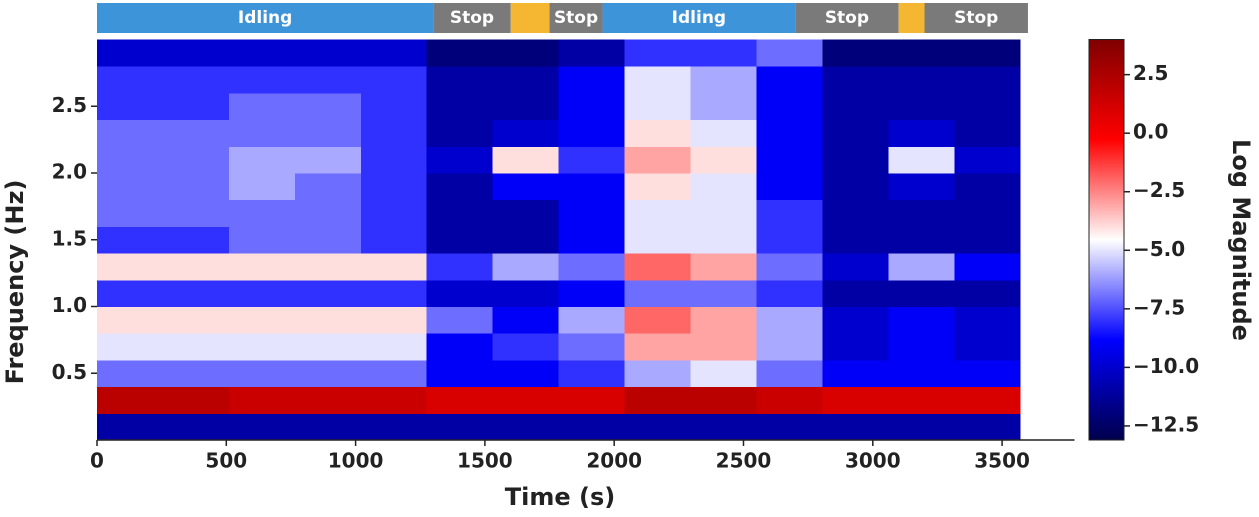 This screenshot has width=1259, height=517. What do you see at coordinates (69, 238) in the screenshot?
I see `y-tick-label: 1.5` at bounding box center [69, 238].